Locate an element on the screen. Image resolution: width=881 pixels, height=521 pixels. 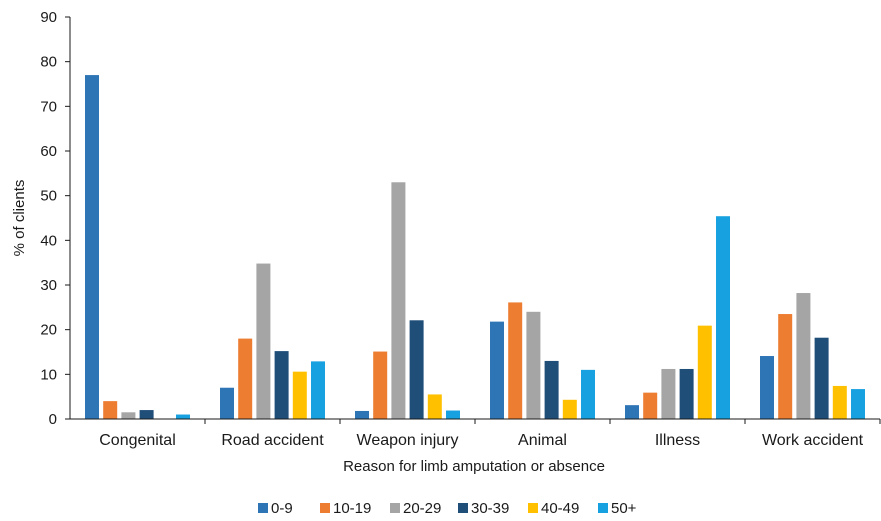
x-category-label: Work accident is located at coordinates (813, 440).